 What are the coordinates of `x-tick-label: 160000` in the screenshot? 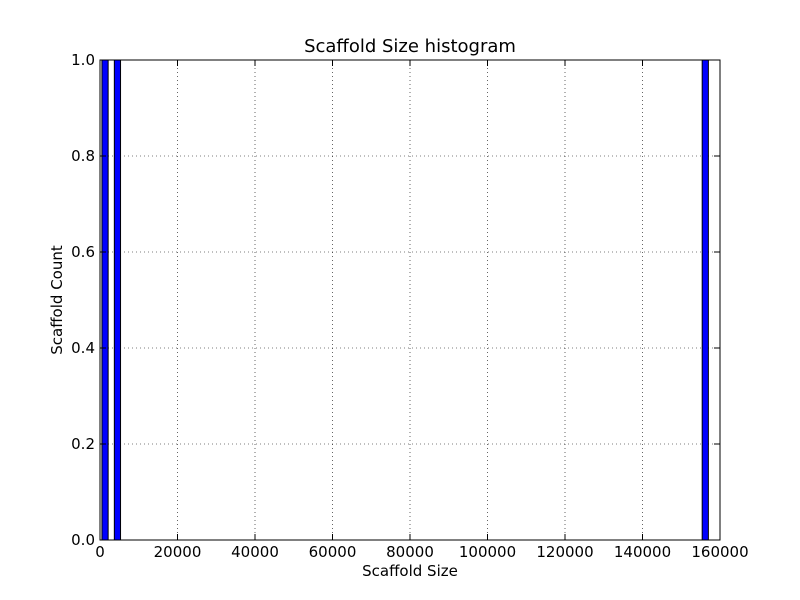 It's located at (719, 552).